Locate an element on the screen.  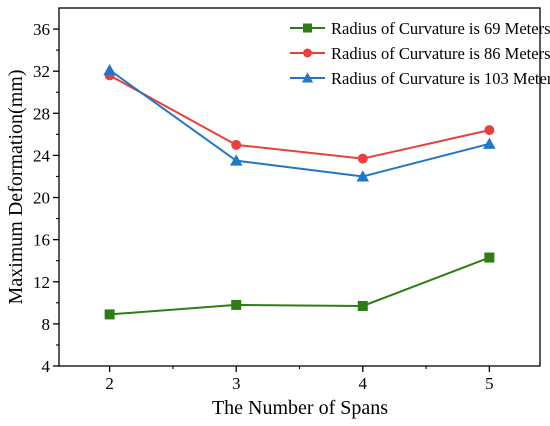
y-tick-label: 20 is located at coordinates (41, 198).